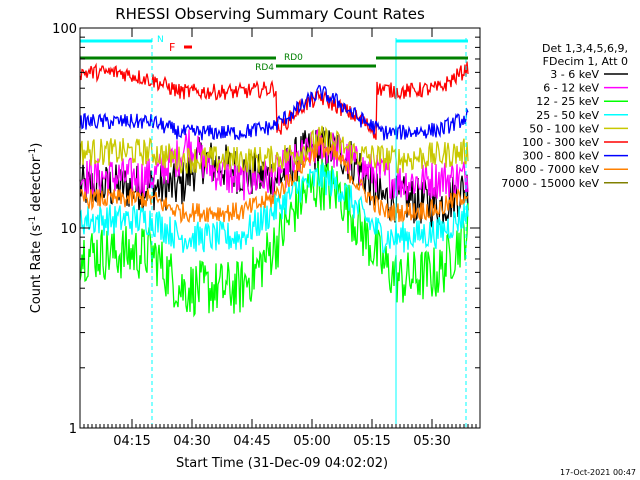  What do you see at coordinates (564, 128) in the screenshot?
I see `legend-entry-label: 50 - 100 keV` at bounding box center [564, 128].